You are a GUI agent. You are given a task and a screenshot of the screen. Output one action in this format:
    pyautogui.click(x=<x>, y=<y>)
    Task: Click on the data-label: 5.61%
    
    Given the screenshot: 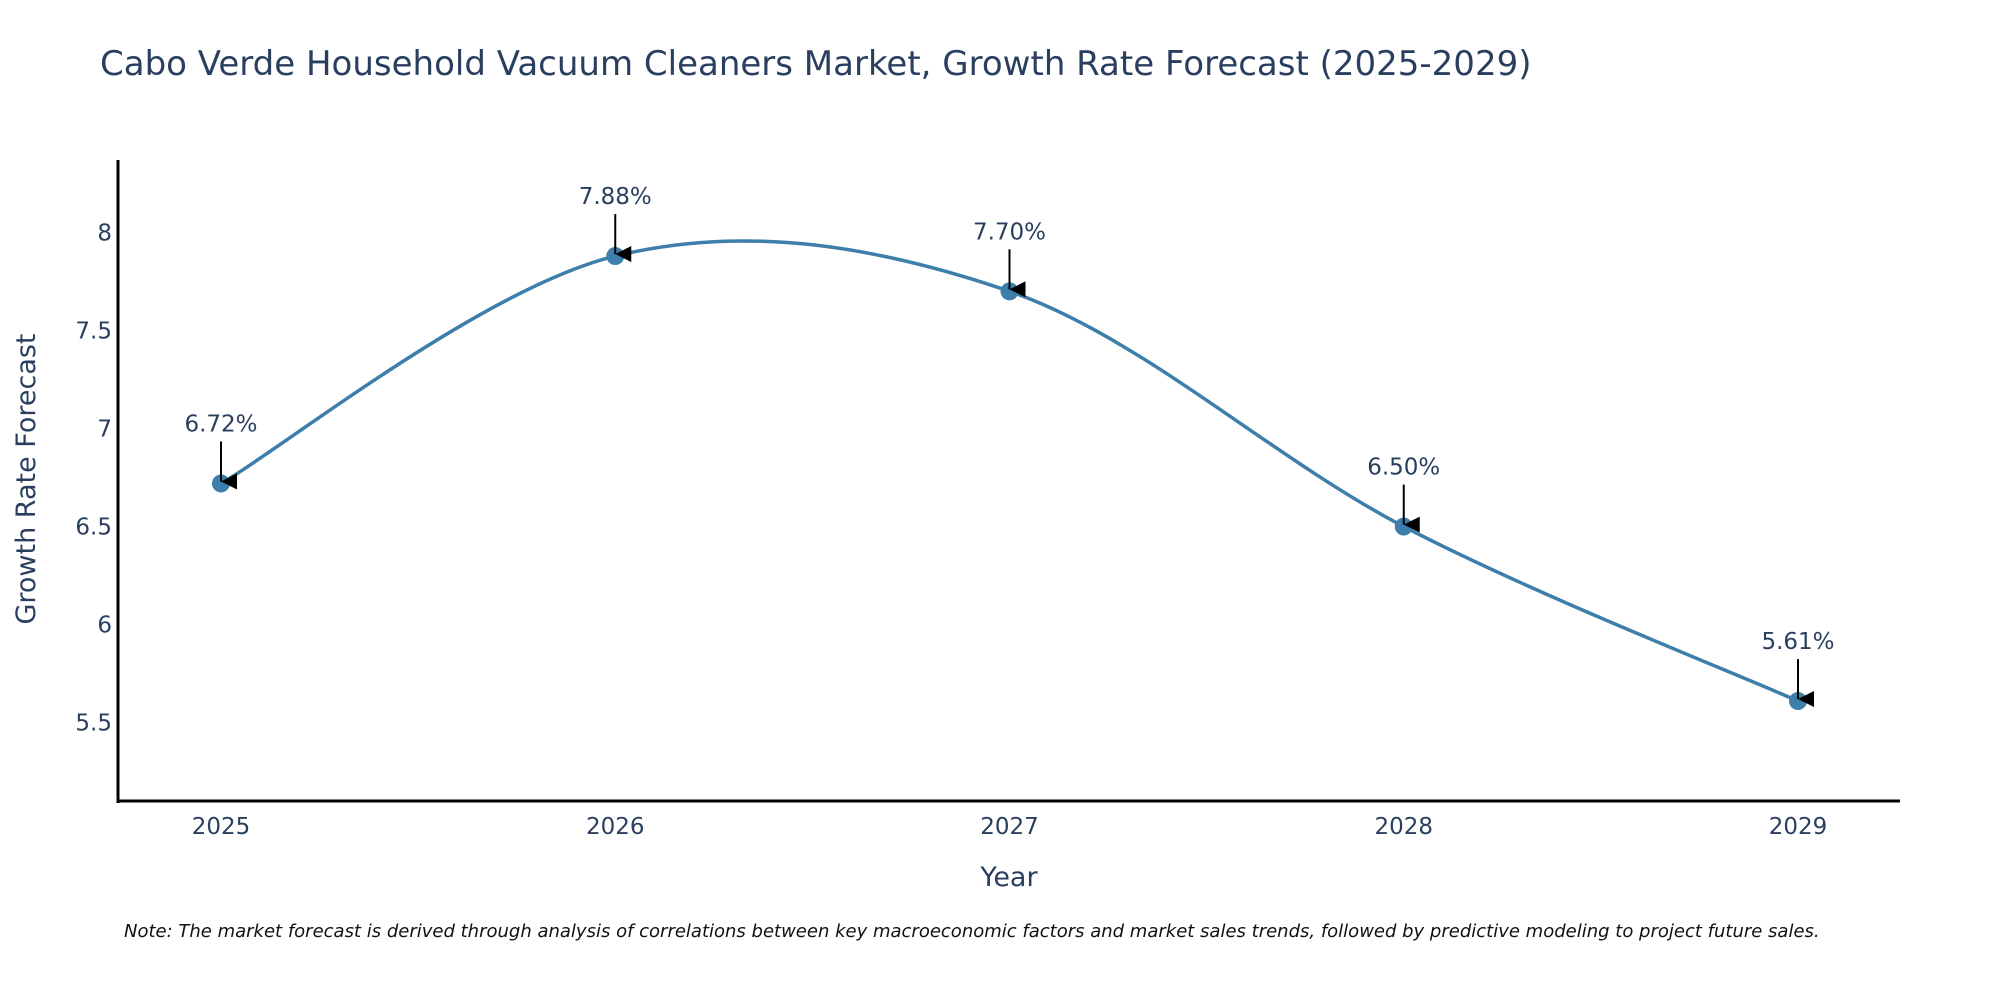 What is the action you would take?
    pyautogui.click(x=1797, y=642)
    